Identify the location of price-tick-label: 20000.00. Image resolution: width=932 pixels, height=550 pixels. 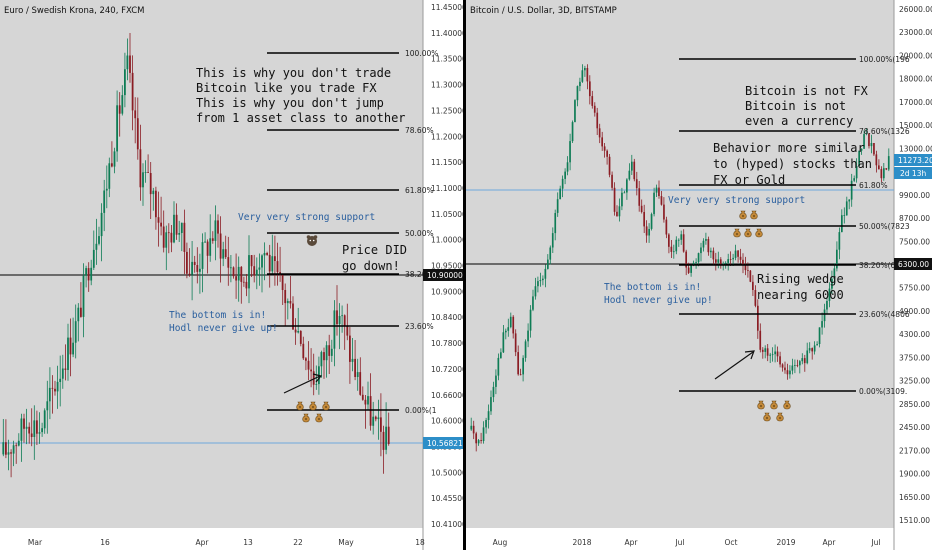
(915, 56).